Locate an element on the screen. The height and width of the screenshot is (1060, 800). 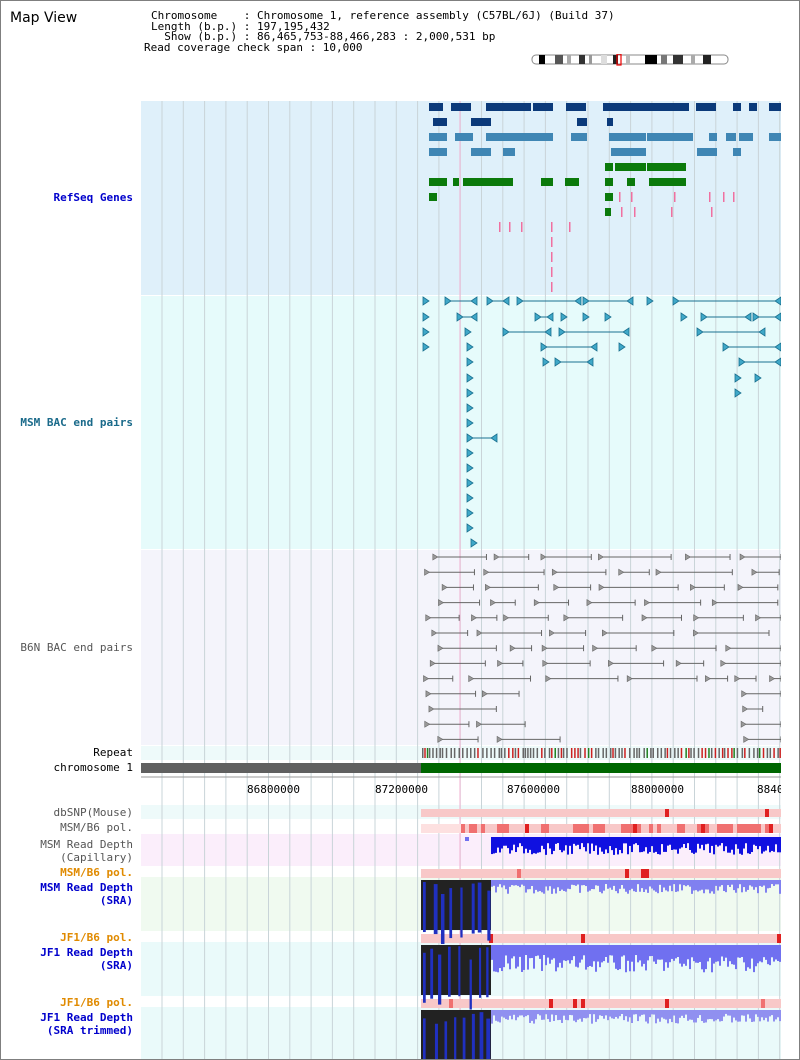
chromosome-ideogram is located at coordinates (630, 60).